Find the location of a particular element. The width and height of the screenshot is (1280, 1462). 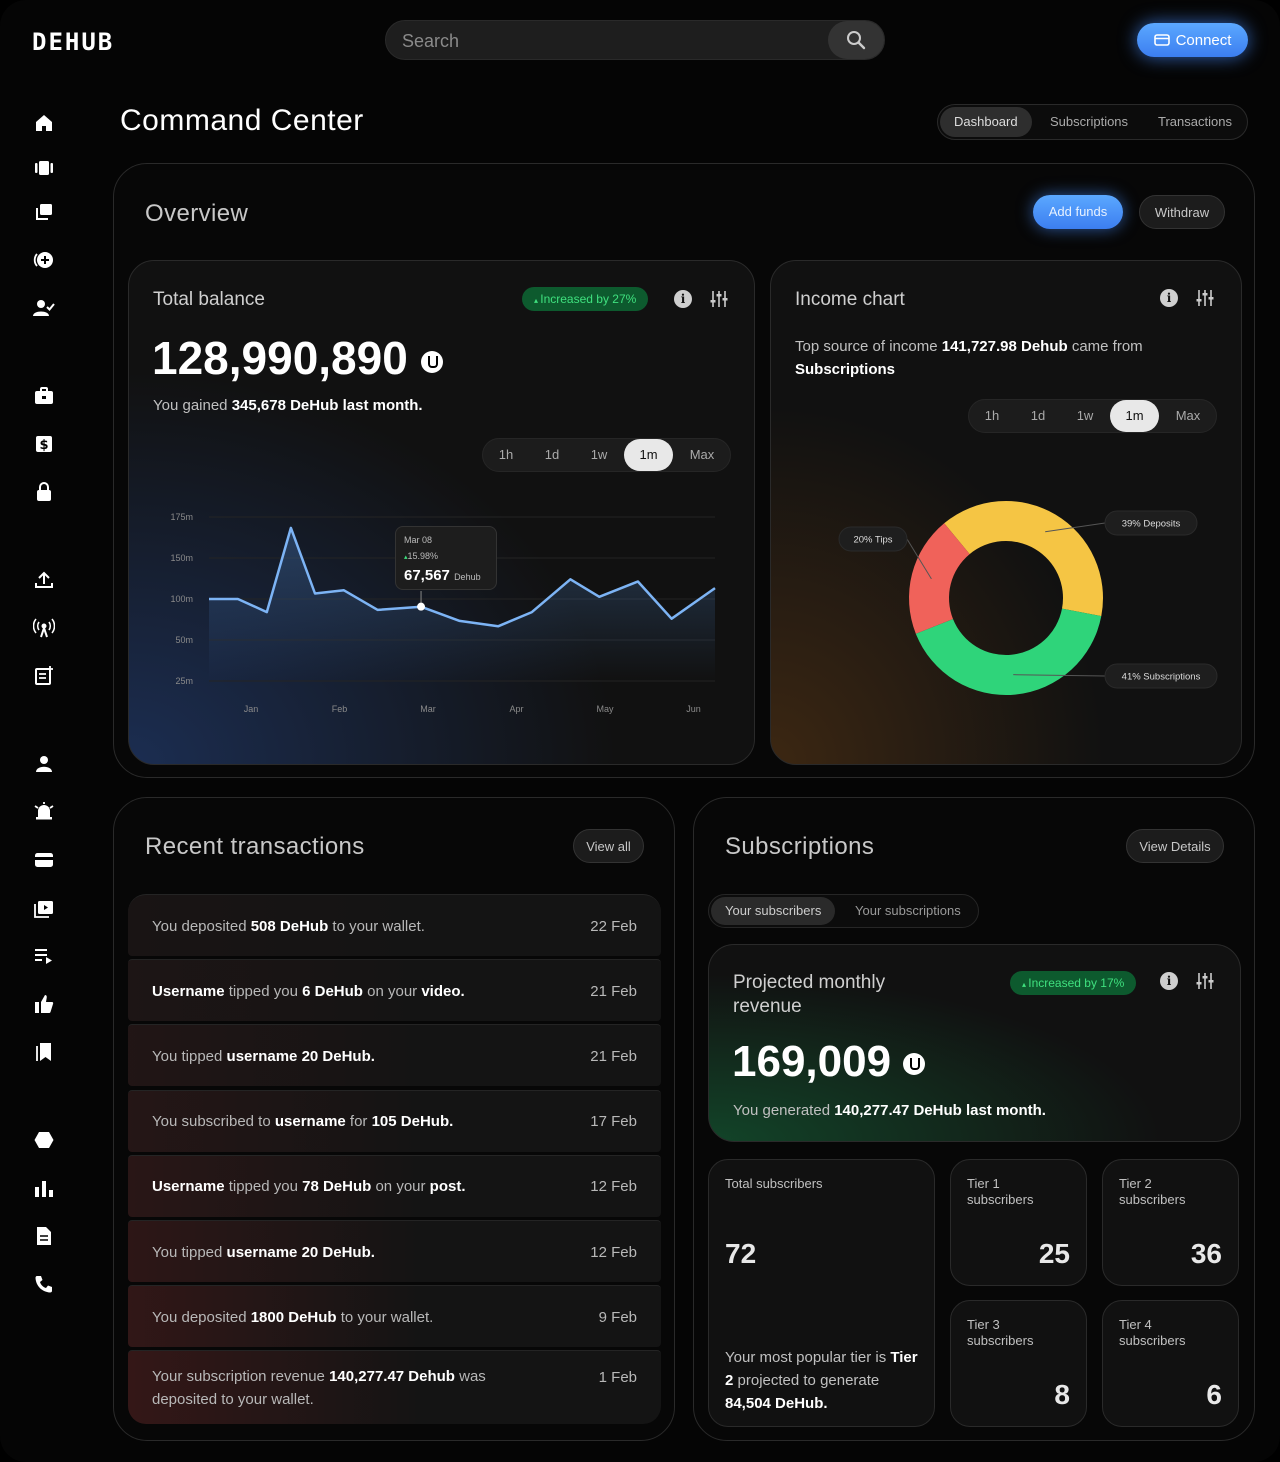

x-tick-label: Jan is located at coordinates (251, 709).